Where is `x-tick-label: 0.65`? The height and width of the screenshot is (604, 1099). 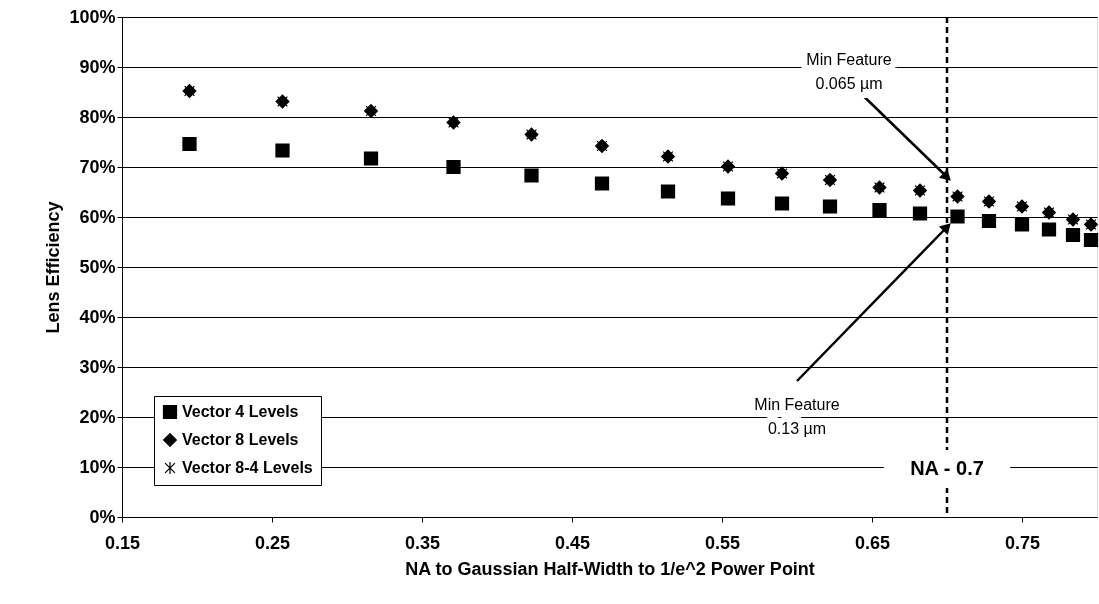
x-tick-label: 0.65 is located at coordinates (872, 542).